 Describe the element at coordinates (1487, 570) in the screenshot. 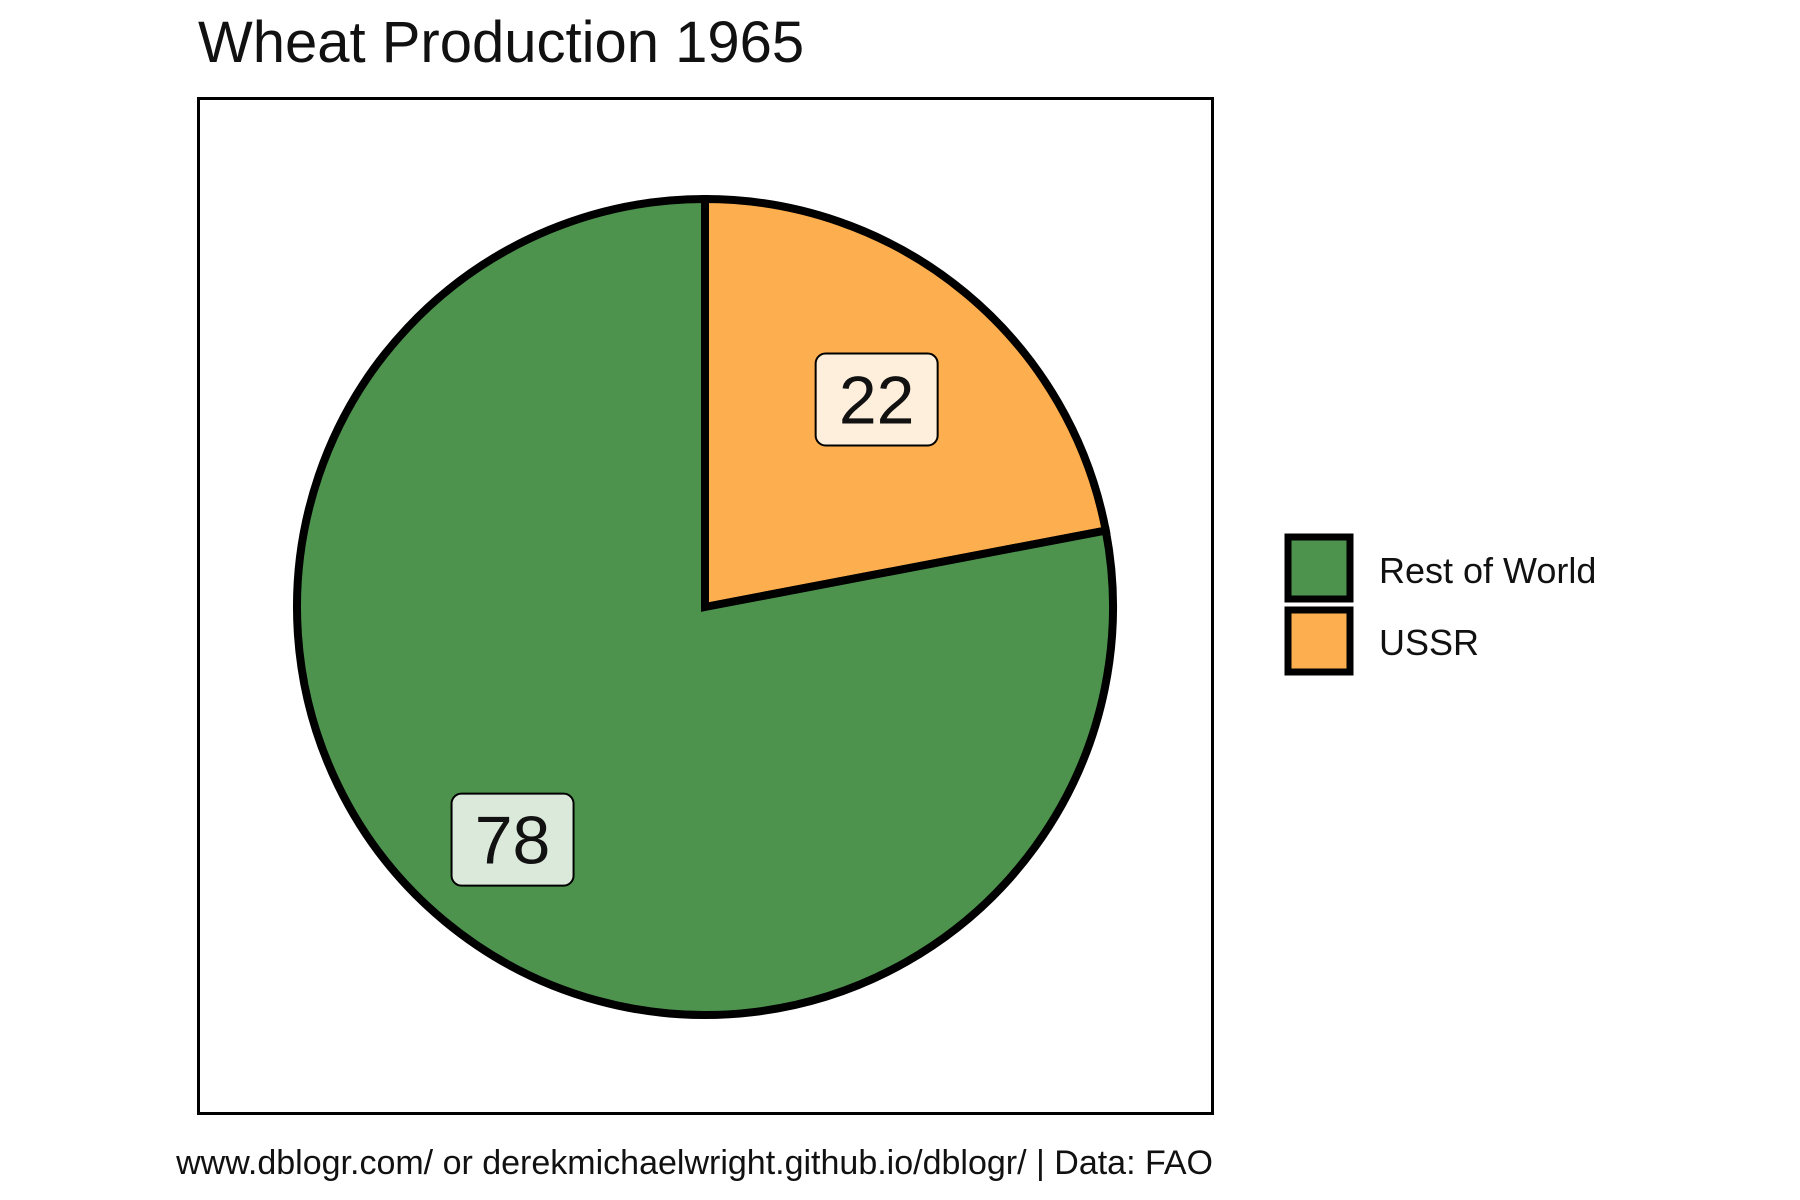

I see `legend-label-rest-of-world: Rest of World` at that location.